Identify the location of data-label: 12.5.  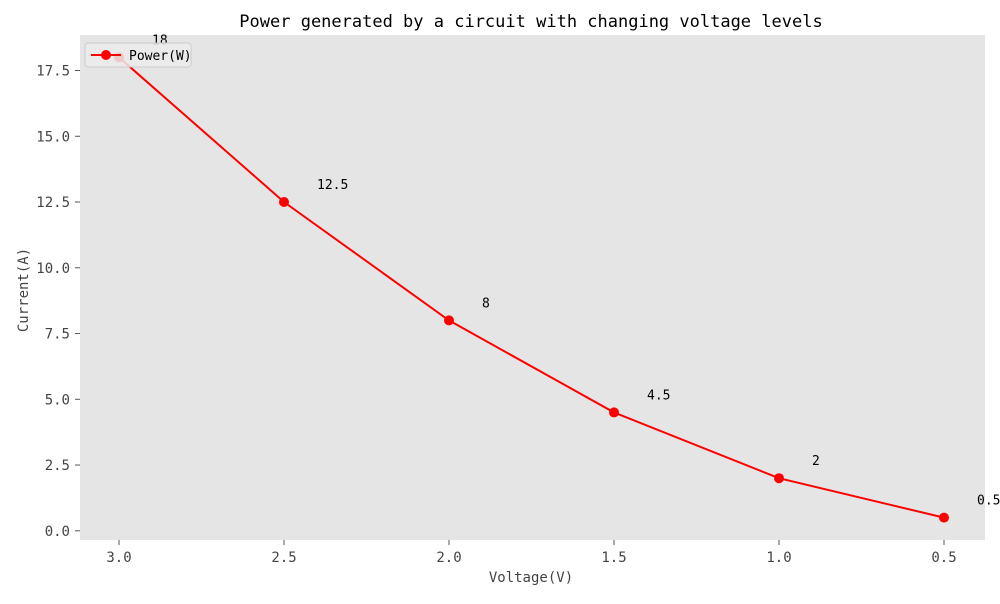
(332, 185).